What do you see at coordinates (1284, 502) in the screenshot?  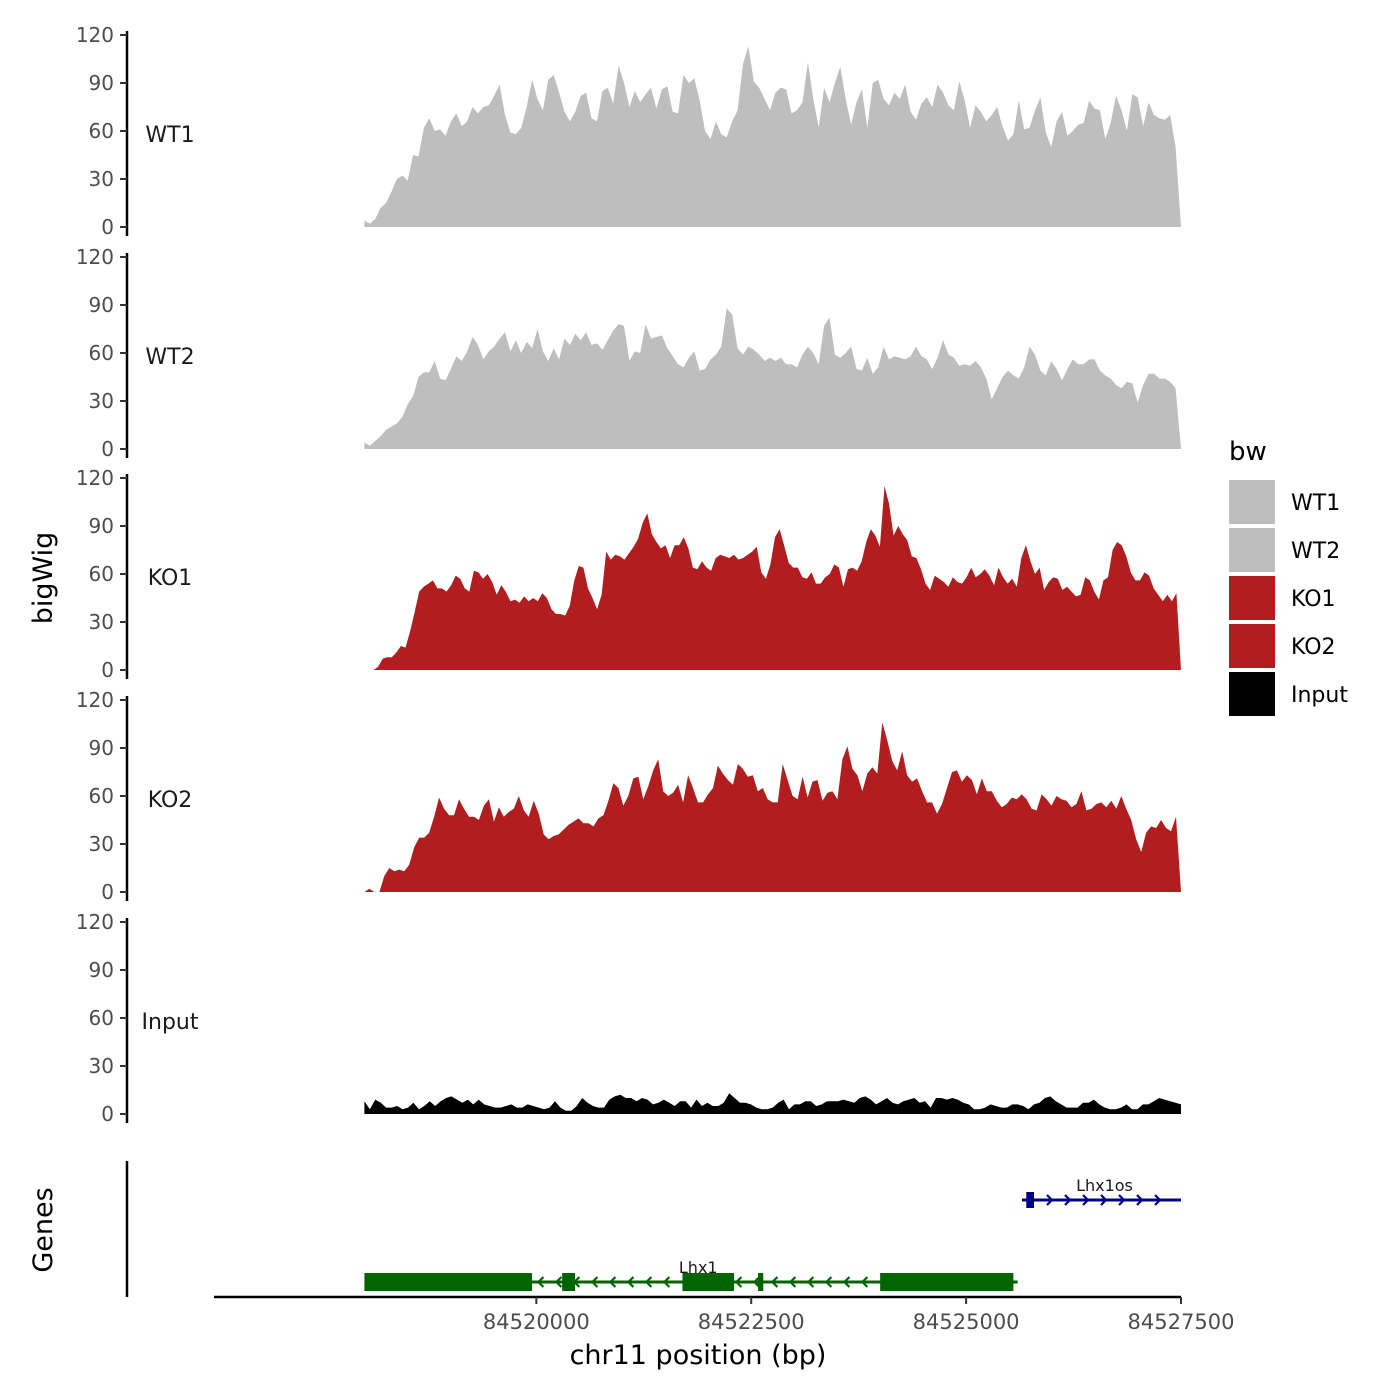 I see `legend-item-WT1: WT1` at bounding box center [1284, 502].